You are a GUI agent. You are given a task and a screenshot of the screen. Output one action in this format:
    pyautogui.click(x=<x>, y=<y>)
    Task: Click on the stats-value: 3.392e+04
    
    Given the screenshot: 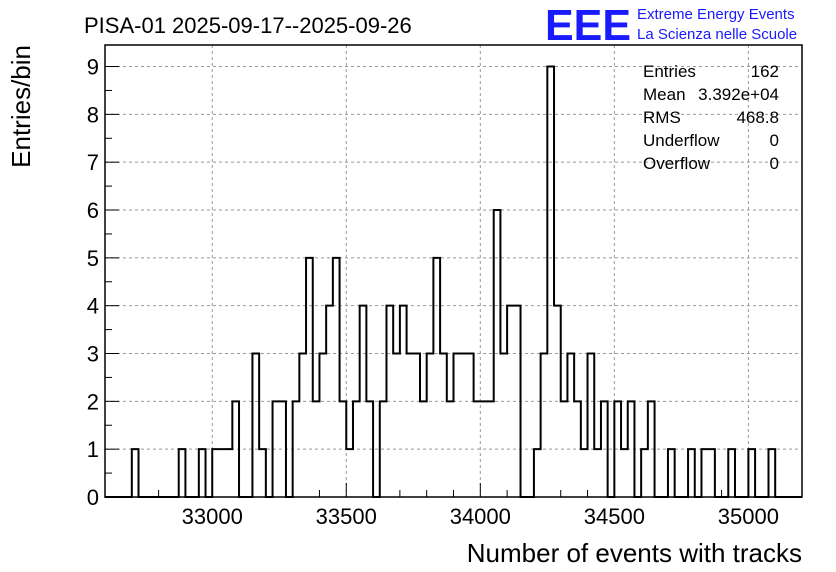 What is the action you would take?
    pyautogui.click(x=738, y=94)
    